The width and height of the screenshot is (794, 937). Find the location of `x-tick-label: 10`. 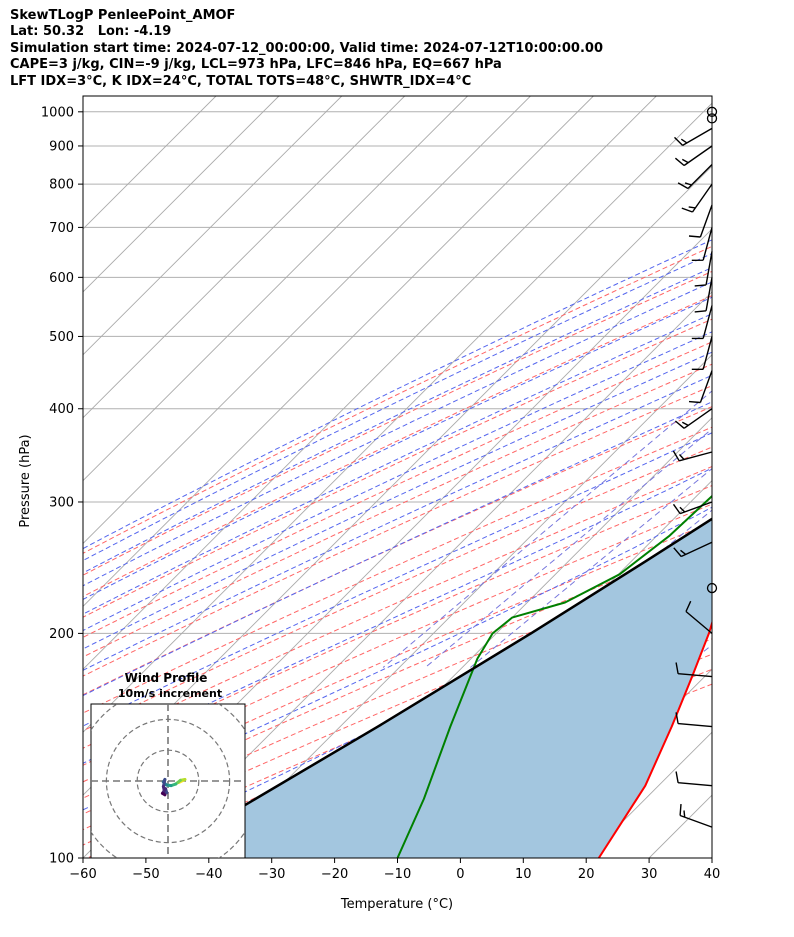

x-tick-label: 10 is located at coordinates (523, 874).